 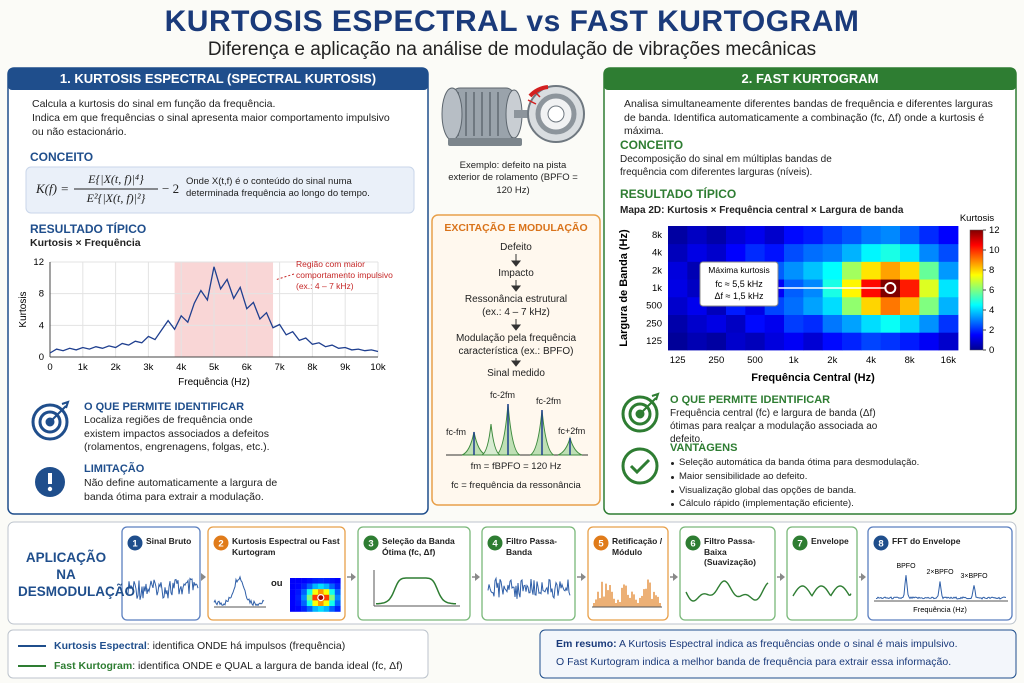 What do you see at coordinates (116, 367) in the screenshot?
I see `x-tick-label: 2k` at bounding box center [116, 367].